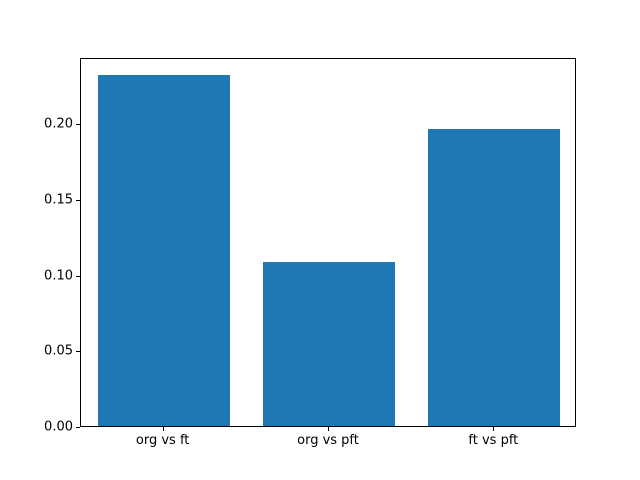 Image resolution: width=640 pixels, height=480 pixels. What do you see at coordinates (329, 344) in the screenshot?
I see `bar-org-vs-pft` at bounding box center [329, 344].